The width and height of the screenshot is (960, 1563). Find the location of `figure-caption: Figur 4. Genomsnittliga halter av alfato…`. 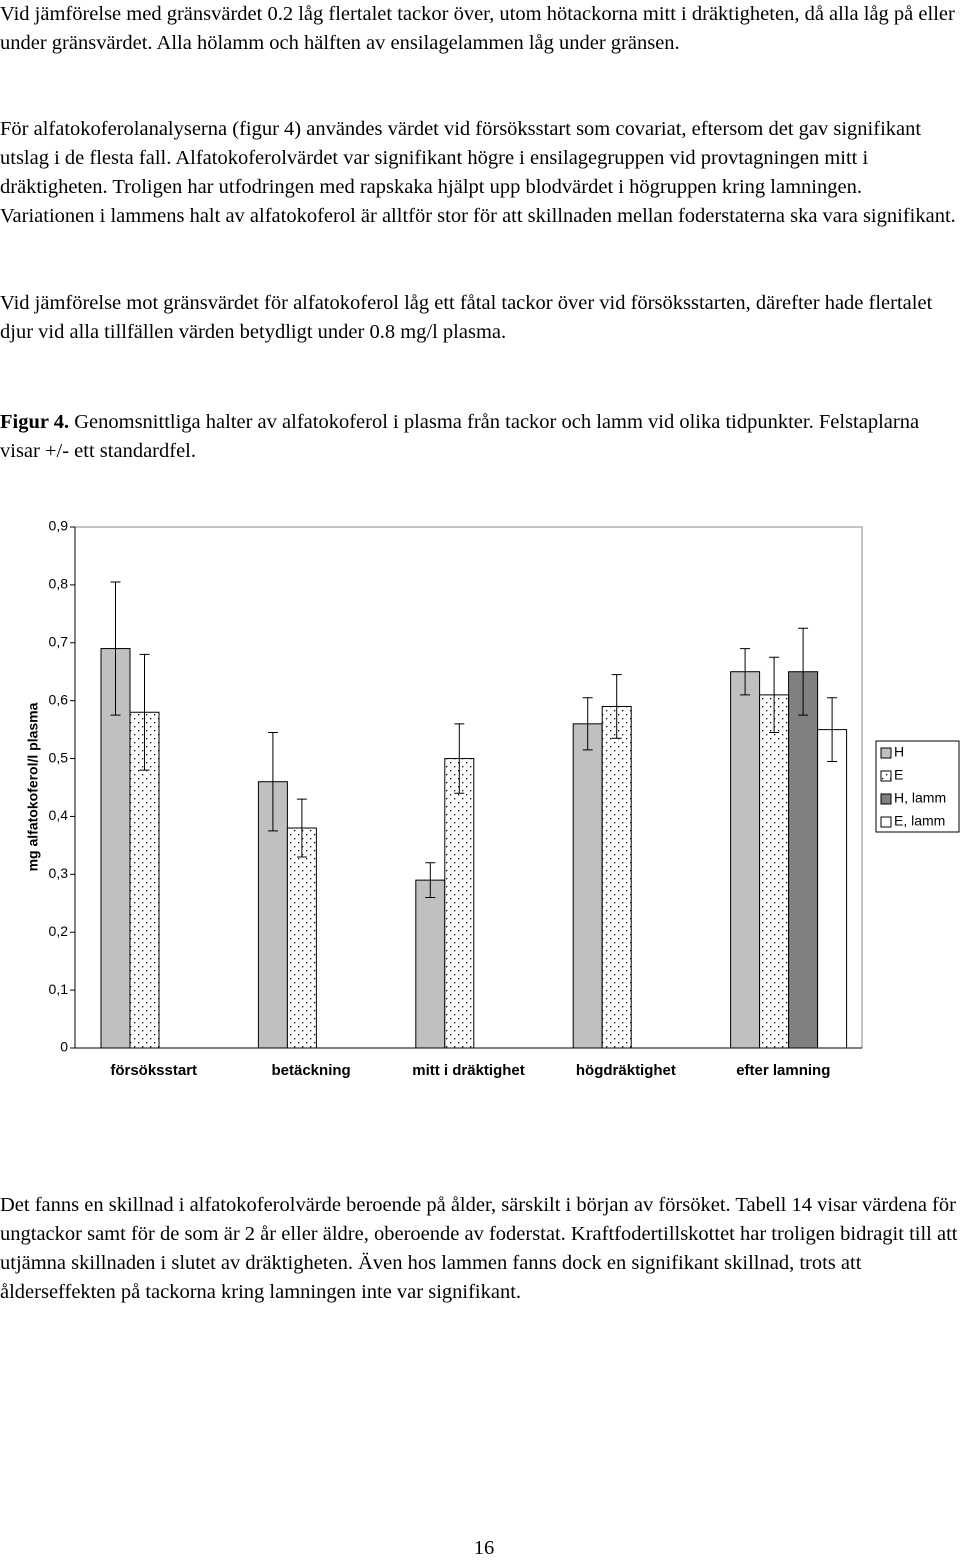

figure-caption: Figur 4. Genomsnittliga halter av alfato… is located at coordinates (479, 437).